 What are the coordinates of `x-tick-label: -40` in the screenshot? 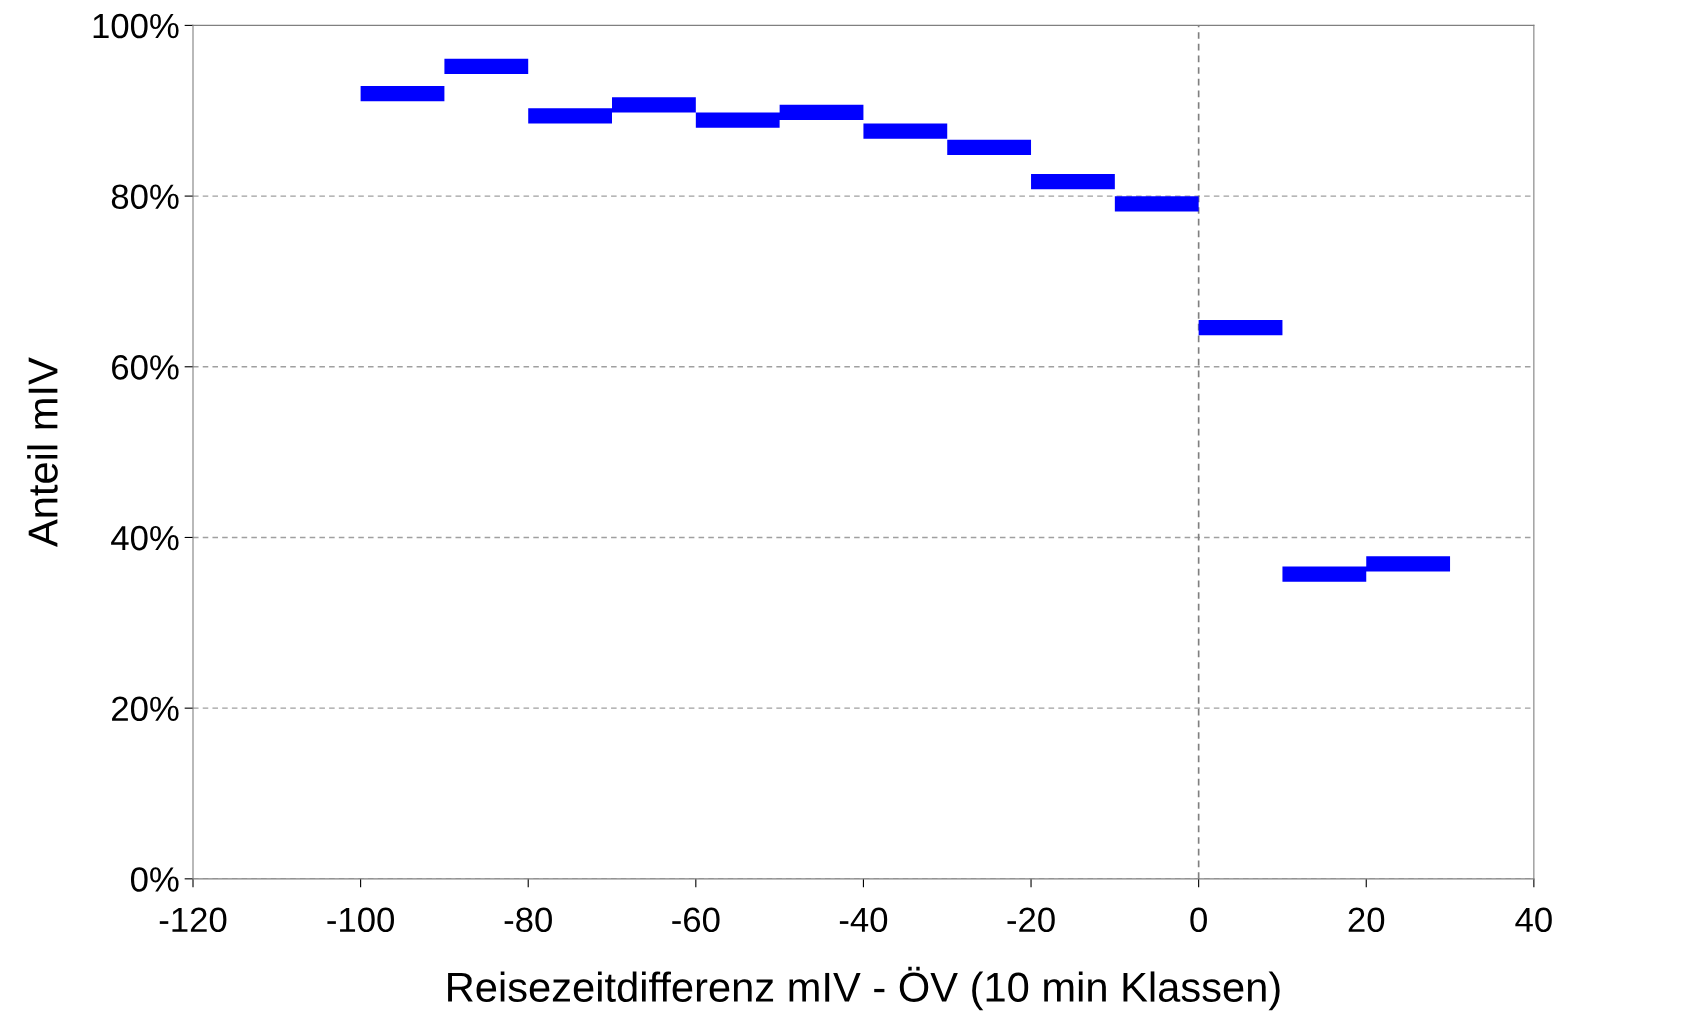 It's located at (863, 920).